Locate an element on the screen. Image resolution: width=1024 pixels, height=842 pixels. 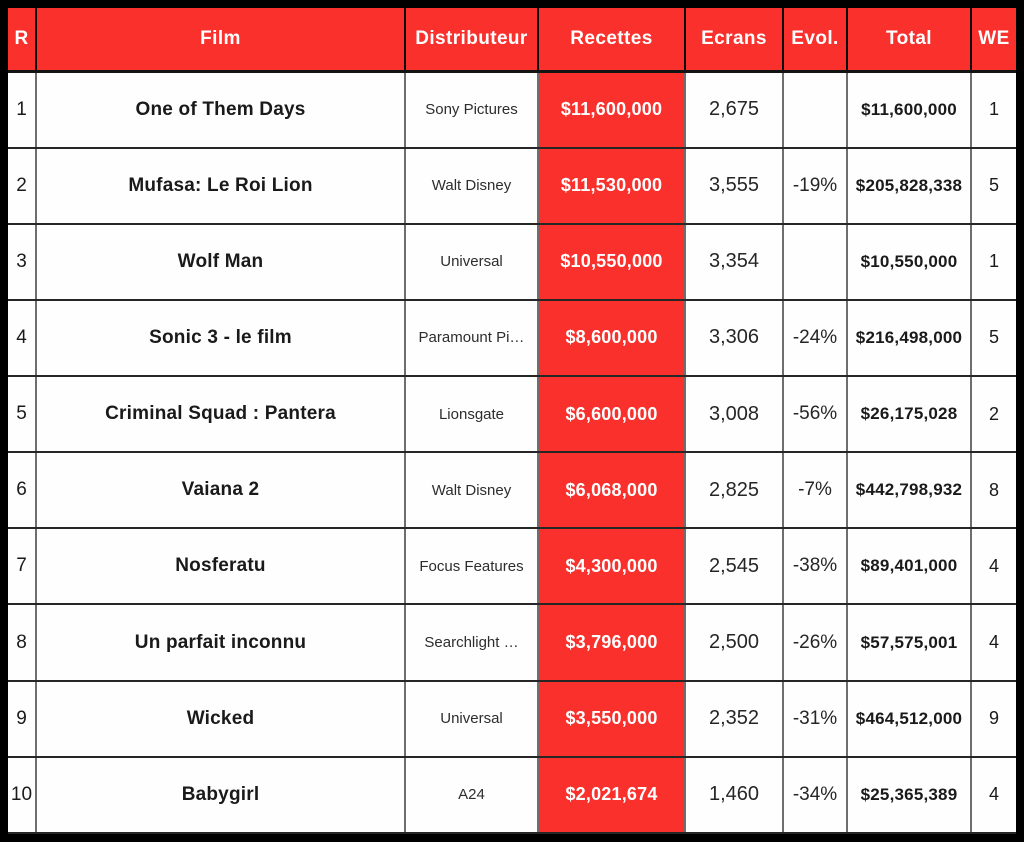
total-cell: $205,828,338 is located at coordinates (909, 185).